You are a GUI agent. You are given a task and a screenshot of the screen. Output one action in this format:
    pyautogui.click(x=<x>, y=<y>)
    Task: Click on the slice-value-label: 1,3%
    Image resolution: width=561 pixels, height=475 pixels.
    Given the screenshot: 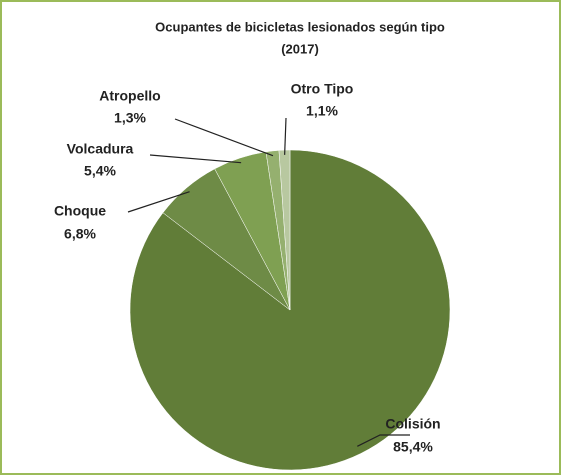 What is the action you would take?
    pyautogui.click(x=130, y=118)
    